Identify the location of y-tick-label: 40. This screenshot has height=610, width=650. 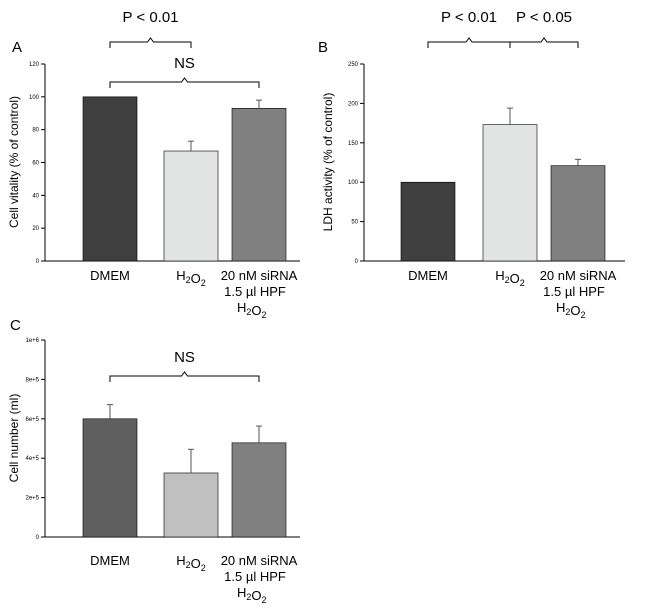
(35, 196).